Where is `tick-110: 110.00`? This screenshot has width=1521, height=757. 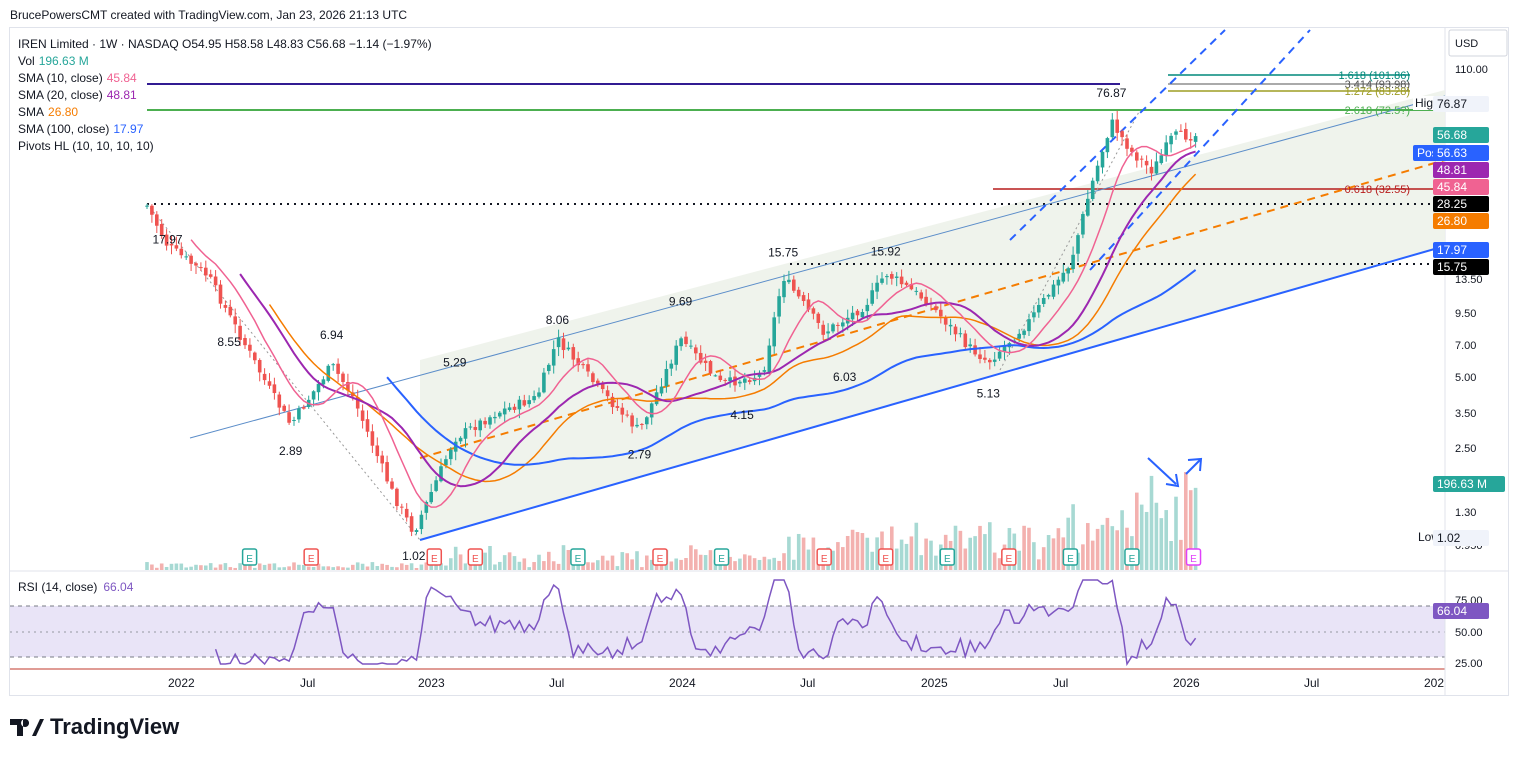
tick-110: 110.00 is located at coordinates (1471, 70).